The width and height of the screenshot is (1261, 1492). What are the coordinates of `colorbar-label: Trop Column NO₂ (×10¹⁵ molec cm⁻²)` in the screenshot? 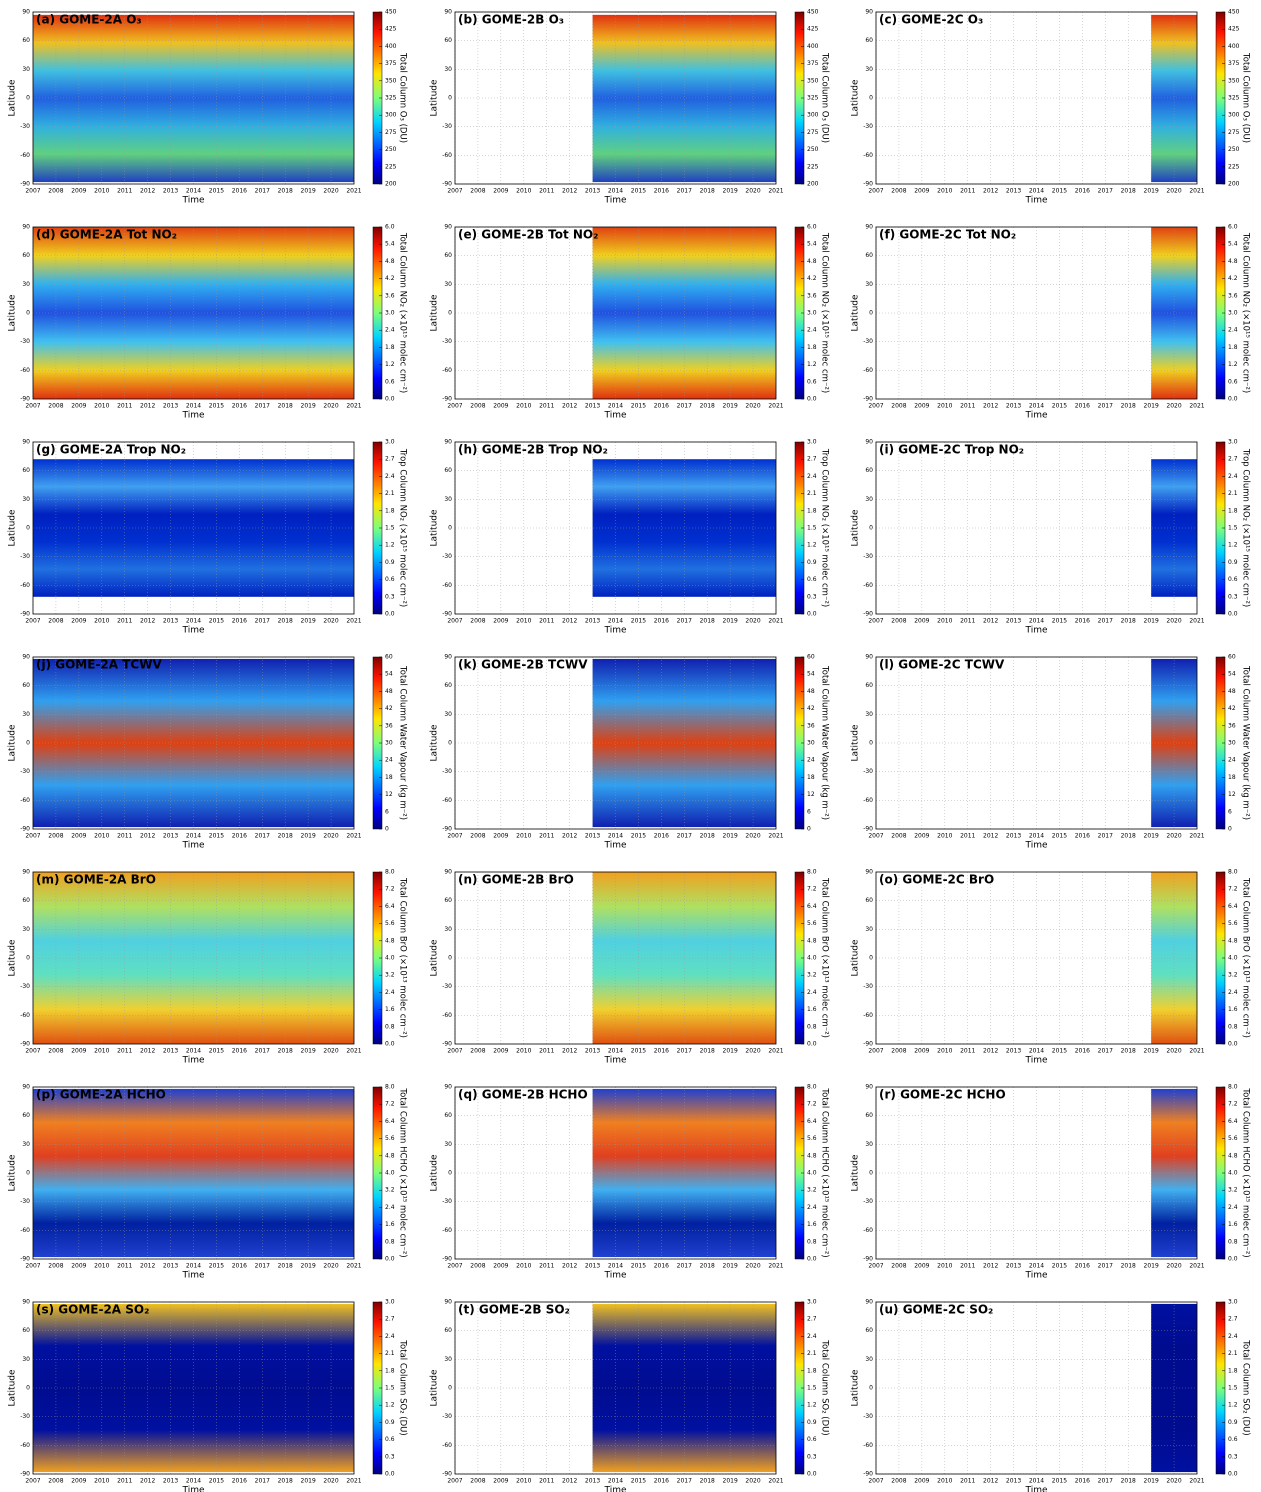 It's located at (825, 527).